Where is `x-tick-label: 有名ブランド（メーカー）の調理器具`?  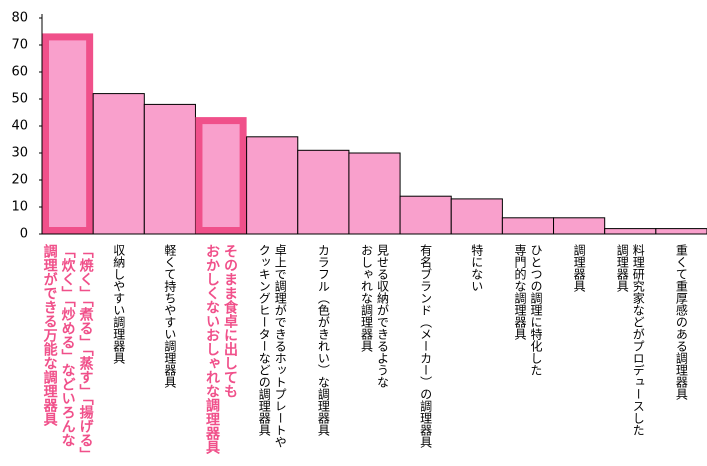
x-tick-label: 有名ブランド（メーカー）の調理器具 is located at coordinates (426, 346).